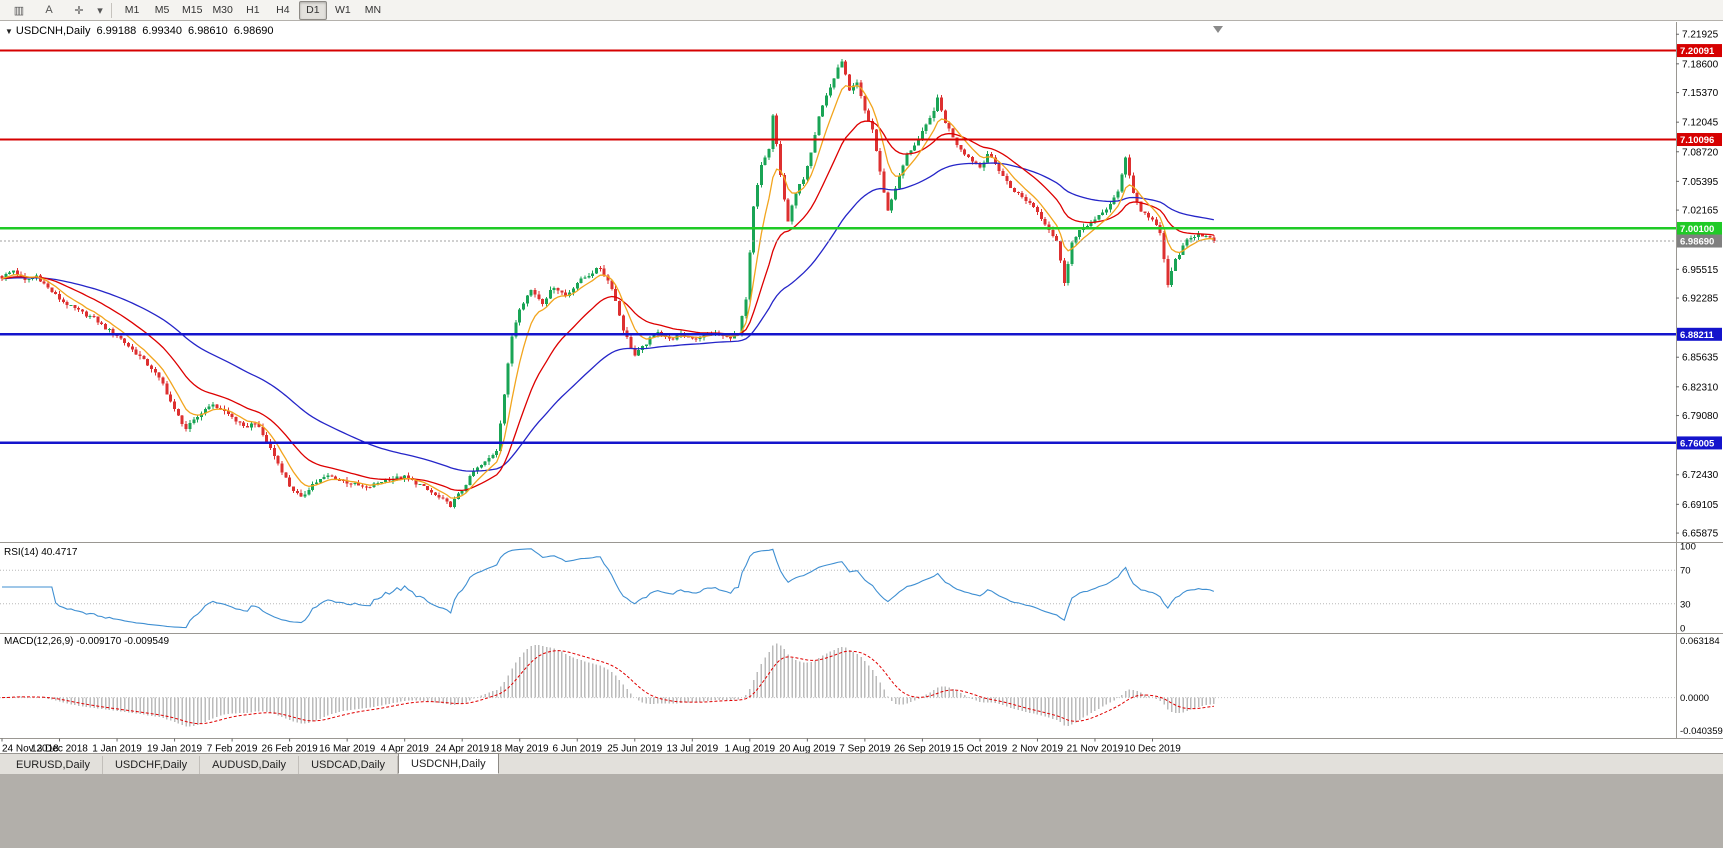 The height and width of the screenshot is (848, 1723). I want to click on status-area, so click(861, 811).